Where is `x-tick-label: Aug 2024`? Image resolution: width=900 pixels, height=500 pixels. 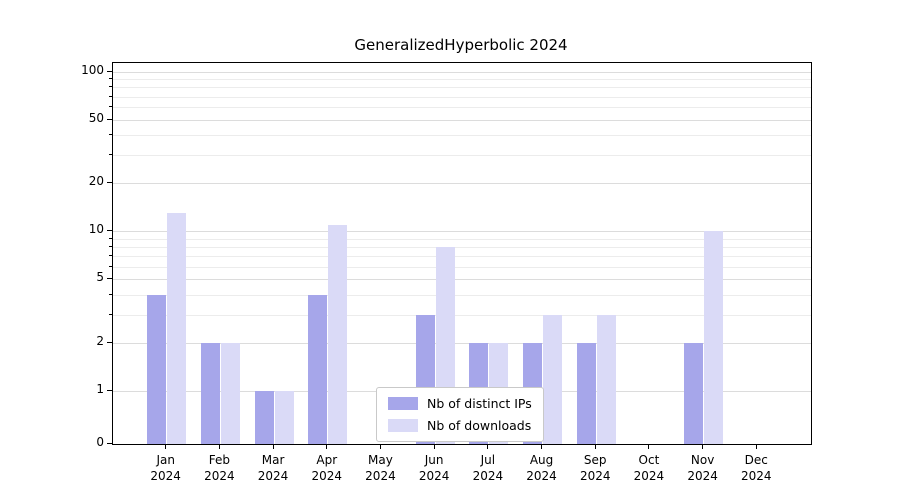 x-tick-label: Aug 2024 is located at coordinates (541, 468).